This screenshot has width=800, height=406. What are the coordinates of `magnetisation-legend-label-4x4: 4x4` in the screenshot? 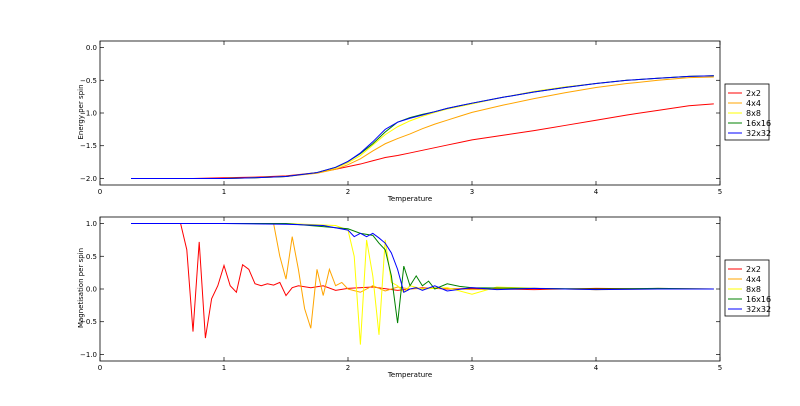 It's located at (753, 279).